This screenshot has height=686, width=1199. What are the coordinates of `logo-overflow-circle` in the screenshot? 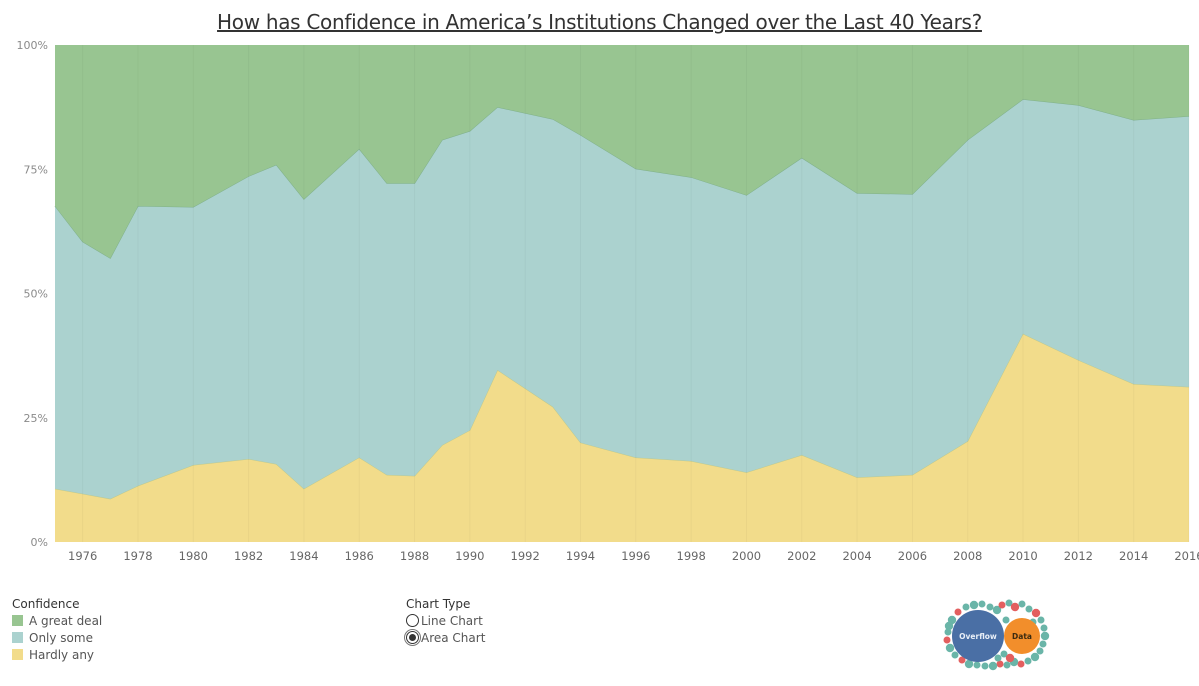 It's located at (978, 636).